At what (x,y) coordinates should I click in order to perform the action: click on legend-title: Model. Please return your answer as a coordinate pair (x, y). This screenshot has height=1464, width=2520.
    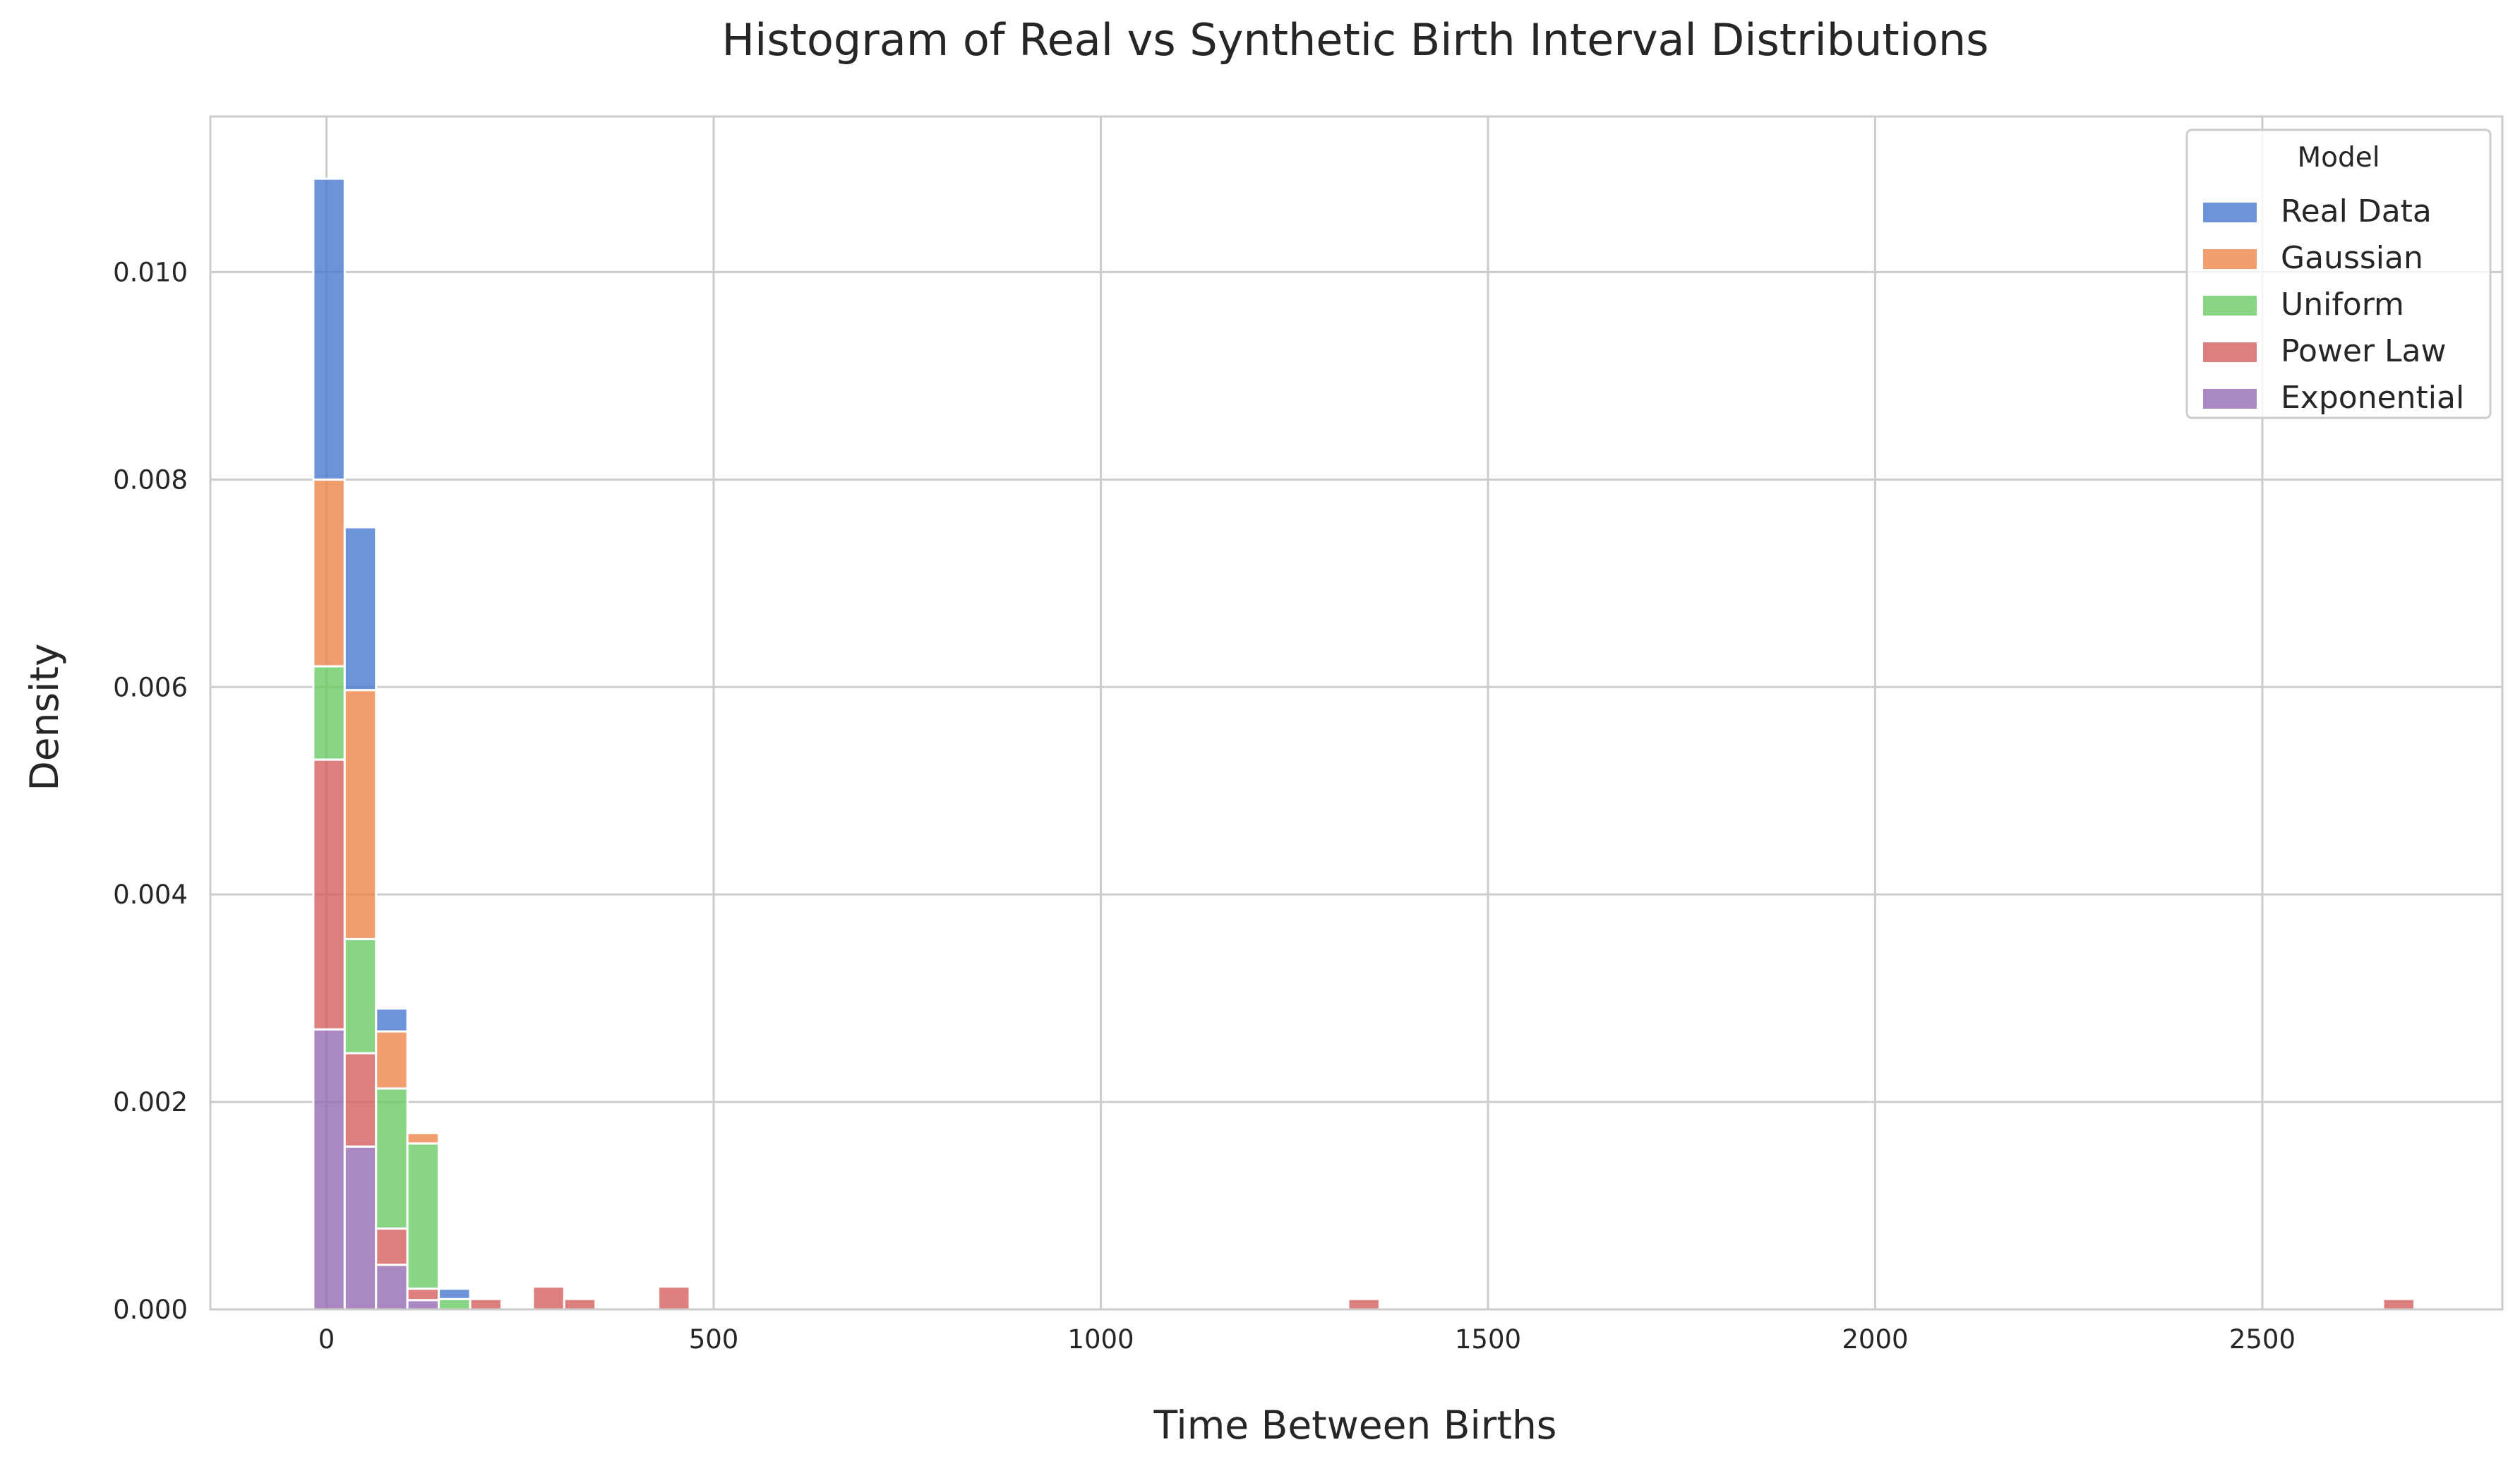
    Looking at the image, I should click on (2338, 158).